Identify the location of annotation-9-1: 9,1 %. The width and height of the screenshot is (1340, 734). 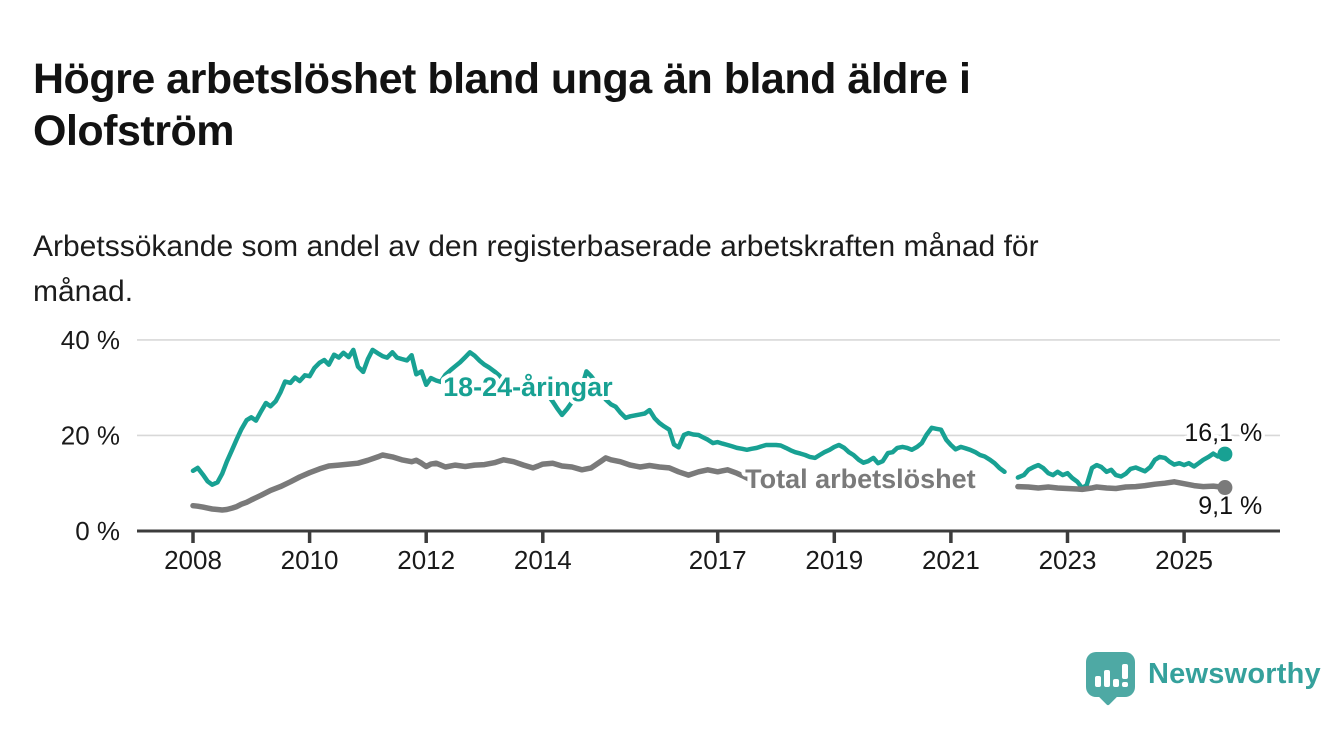
(1230, 506).